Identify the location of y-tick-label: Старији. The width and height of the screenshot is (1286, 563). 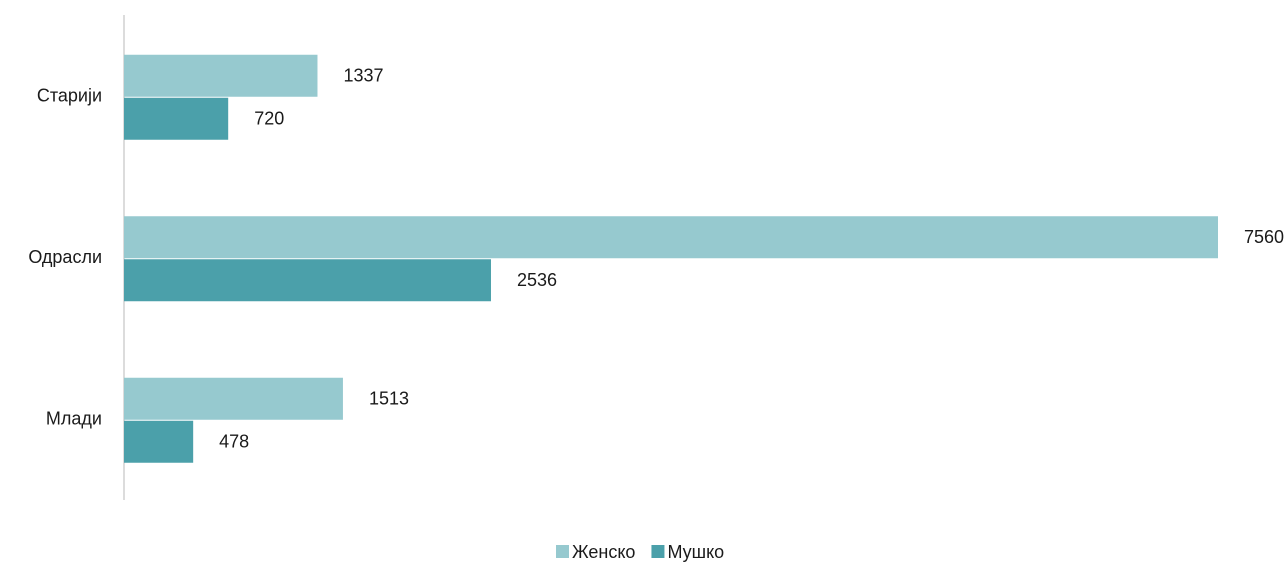
(69, 96).